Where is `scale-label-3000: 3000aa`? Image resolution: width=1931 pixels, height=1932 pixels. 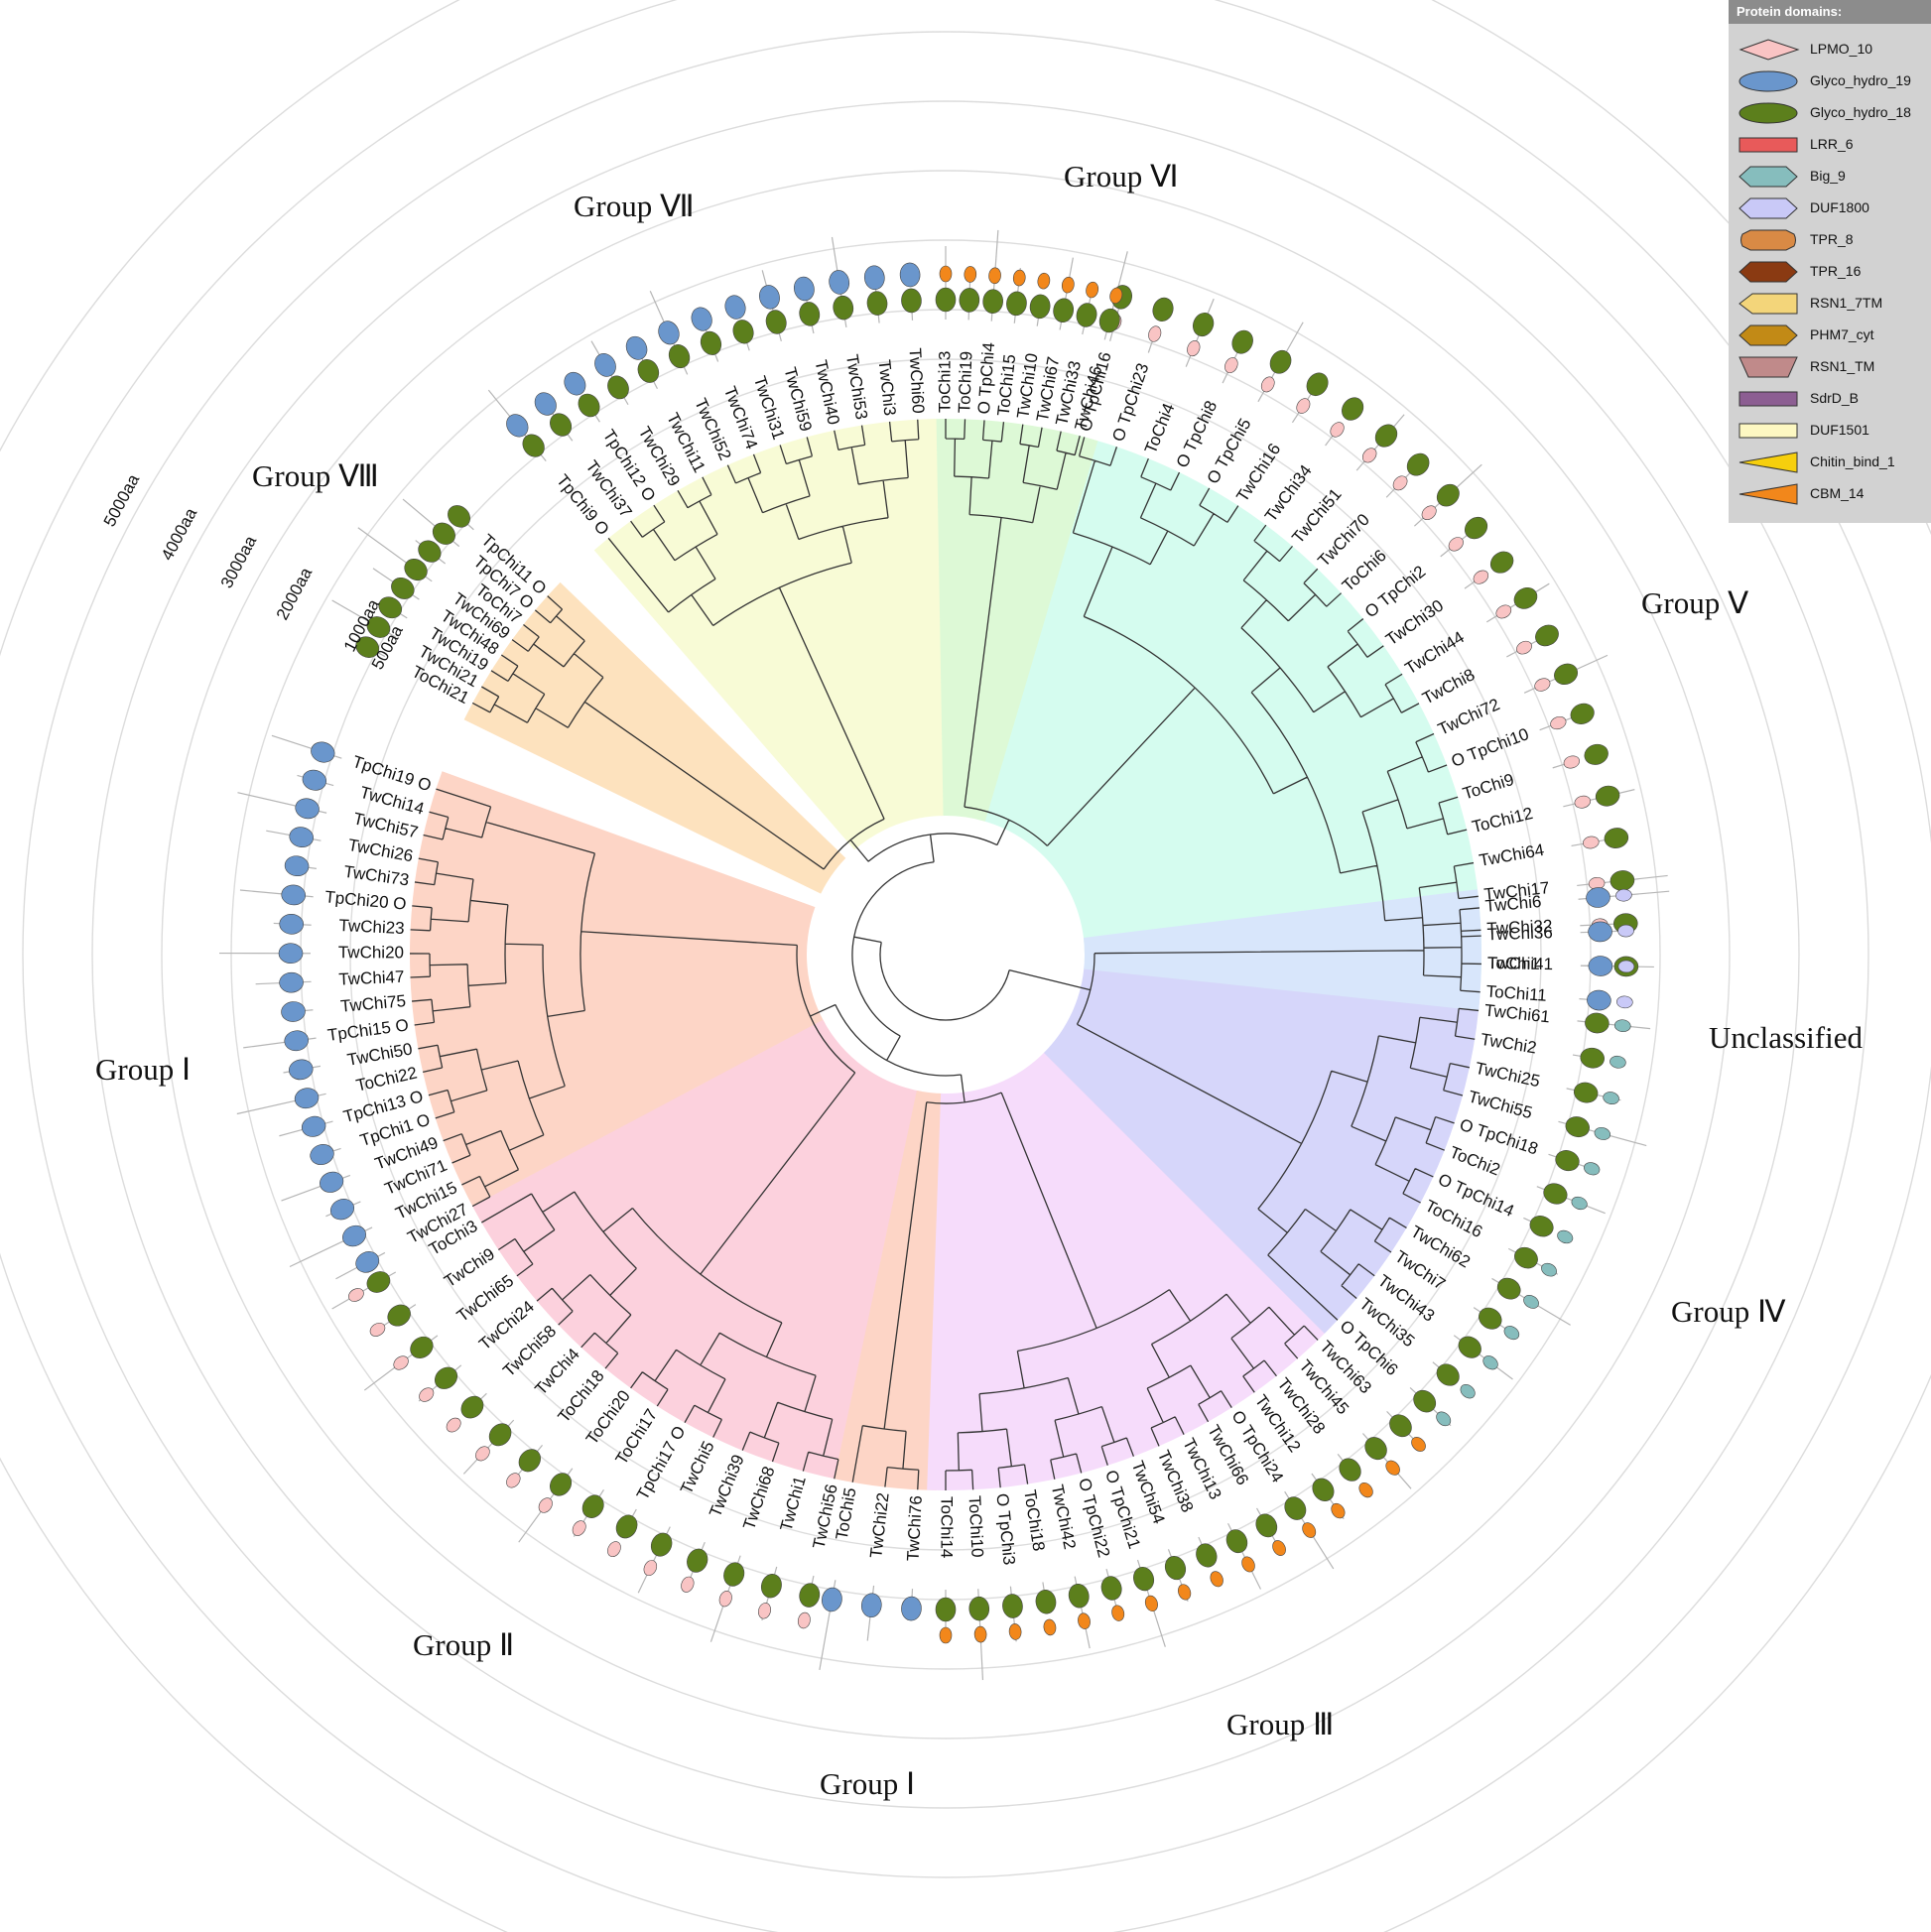
scale-label-3000: 3000aa is located at coordinates (239, 561).